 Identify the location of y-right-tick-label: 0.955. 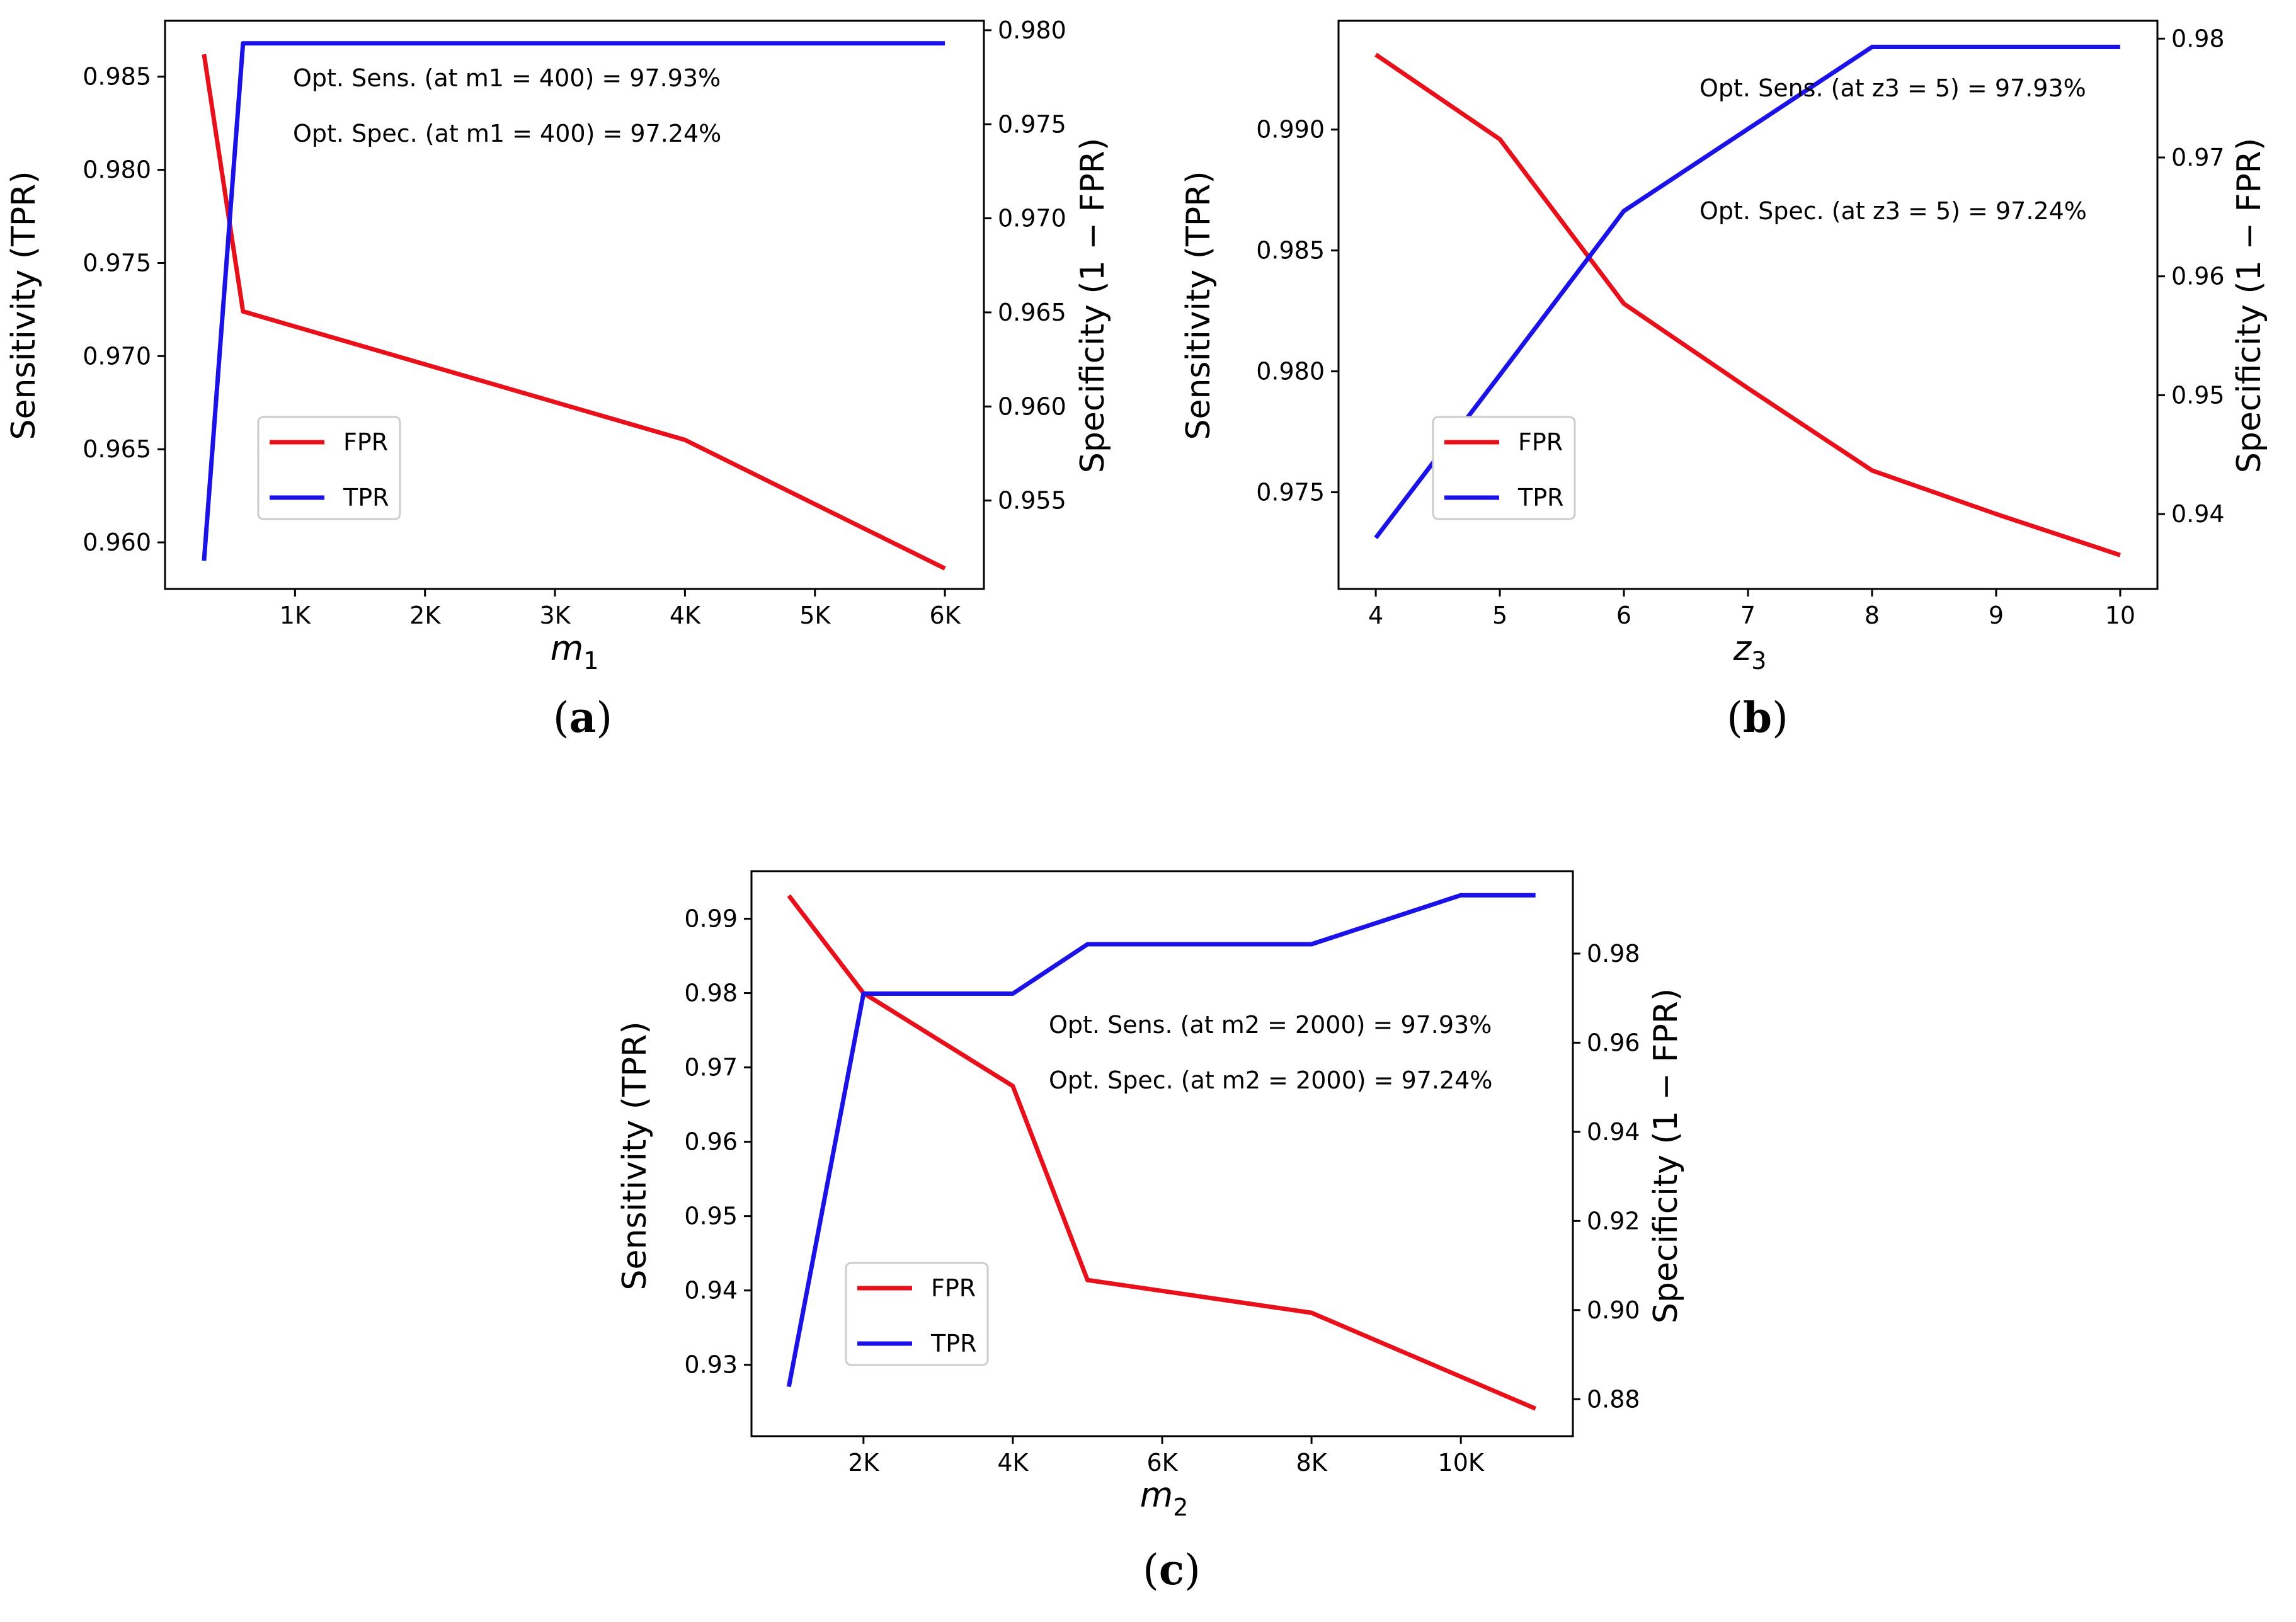
(1032, 501).